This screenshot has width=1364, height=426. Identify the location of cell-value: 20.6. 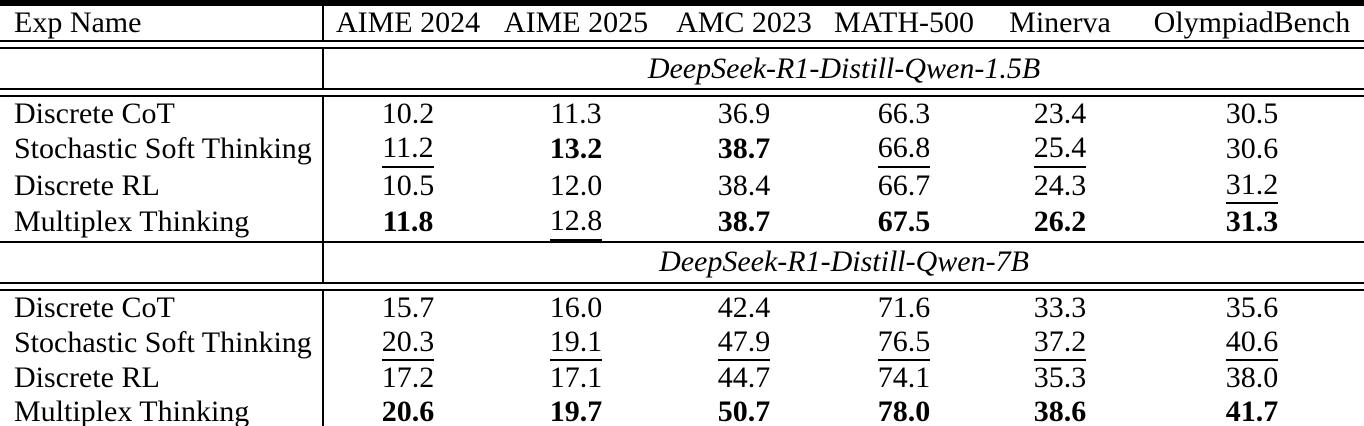
(408, 410).